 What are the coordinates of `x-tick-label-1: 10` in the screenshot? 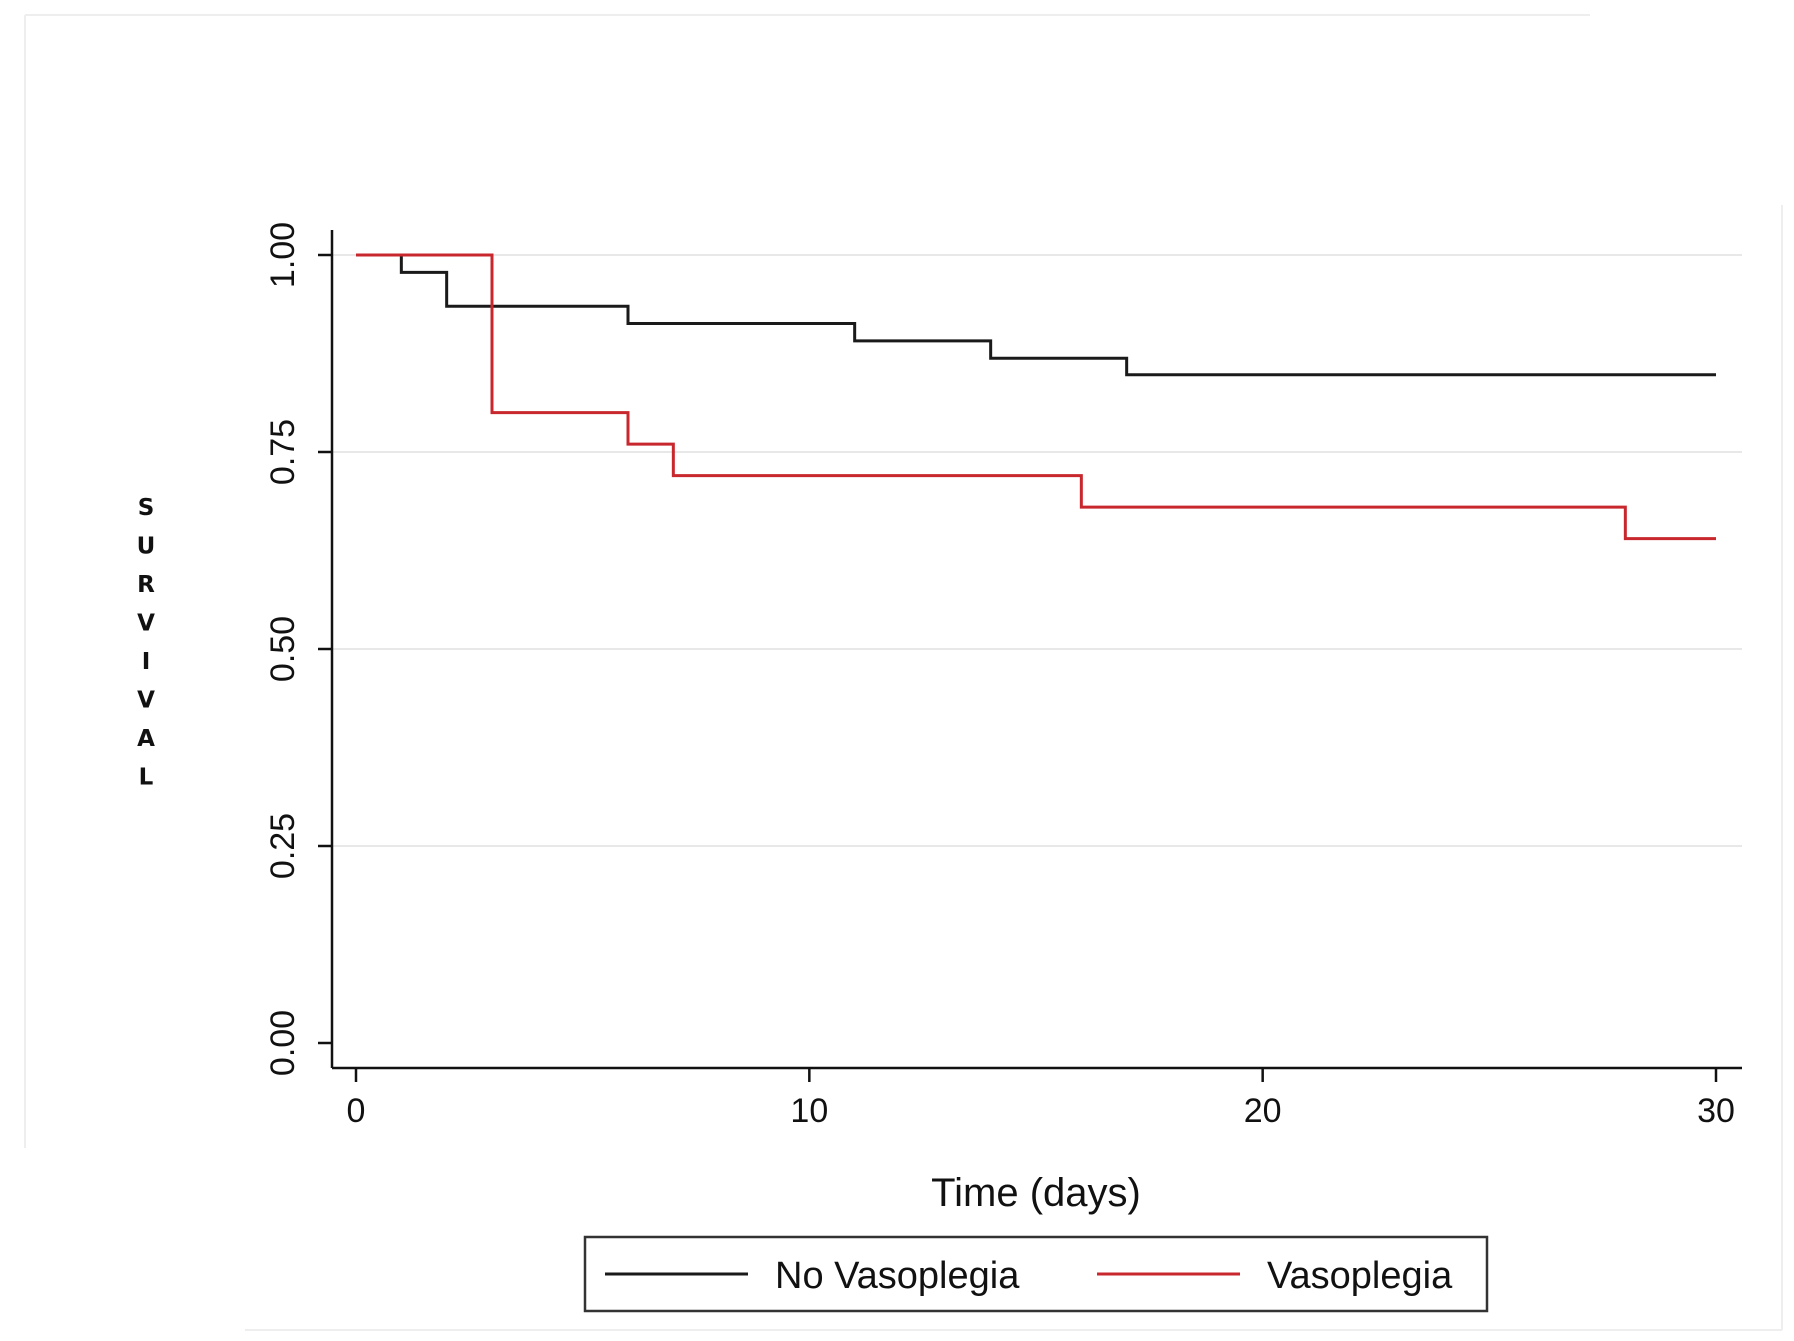 It's located at (809, 1111).